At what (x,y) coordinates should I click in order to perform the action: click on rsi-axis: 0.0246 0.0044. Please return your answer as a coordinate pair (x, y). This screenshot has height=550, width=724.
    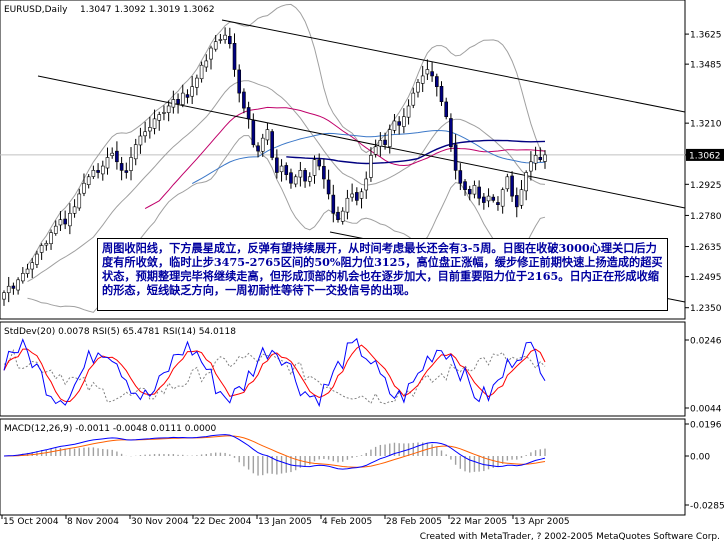
    Looking at the image, I should click on (703, 376).